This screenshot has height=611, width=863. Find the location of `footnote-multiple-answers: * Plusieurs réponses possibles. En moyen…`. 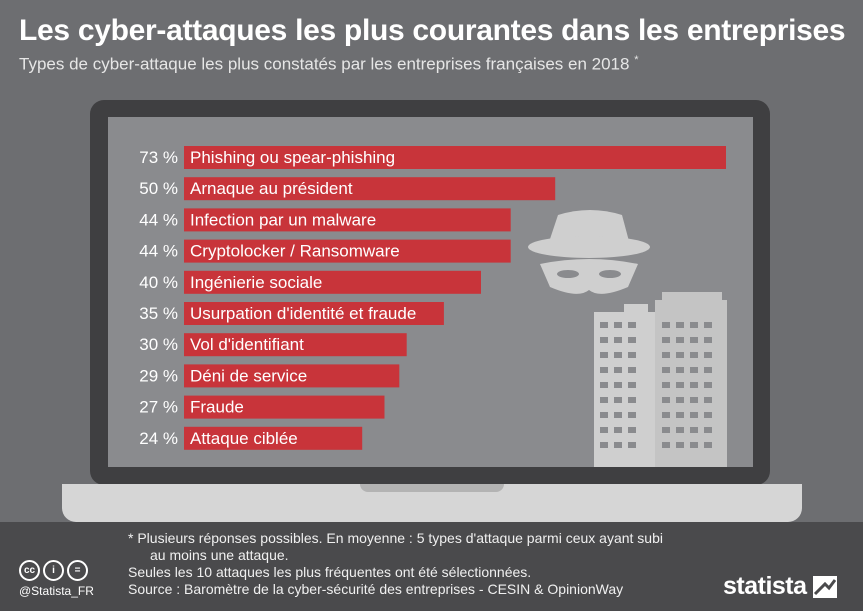

footnote-multiple-answers: * Plusieurs réponses possibles. En moyen… is located at coordinates (395, 538).